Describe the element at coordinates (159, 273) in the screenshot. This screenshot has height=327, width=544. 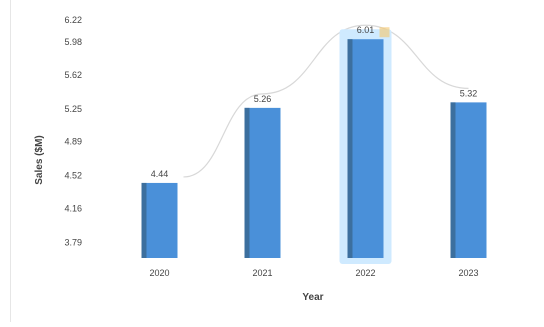
I see `x-tick-label: 2020` at that location.